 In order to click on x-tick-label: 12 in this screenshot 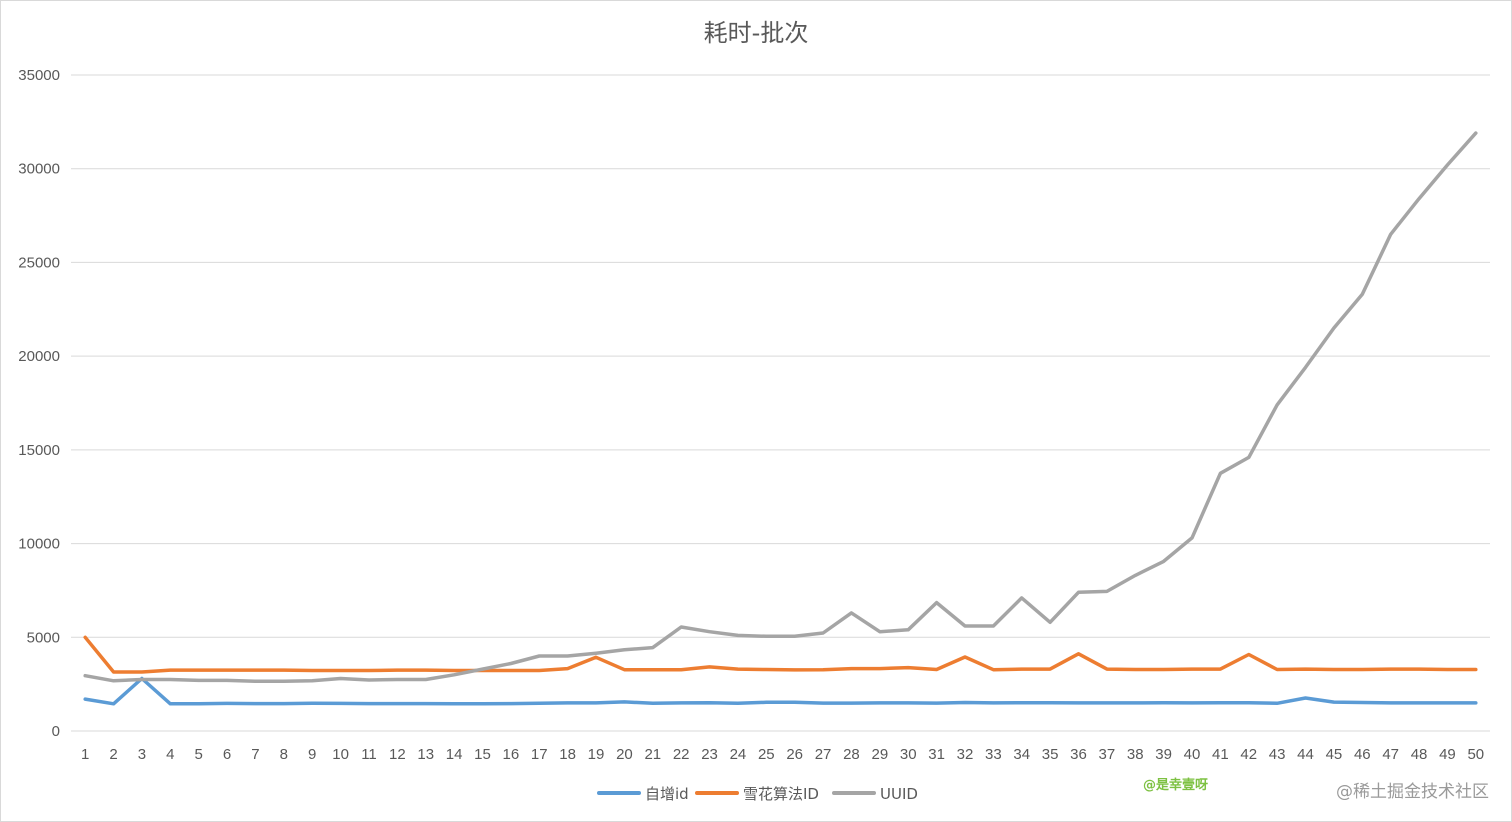, I will do `click(397, 754)`.